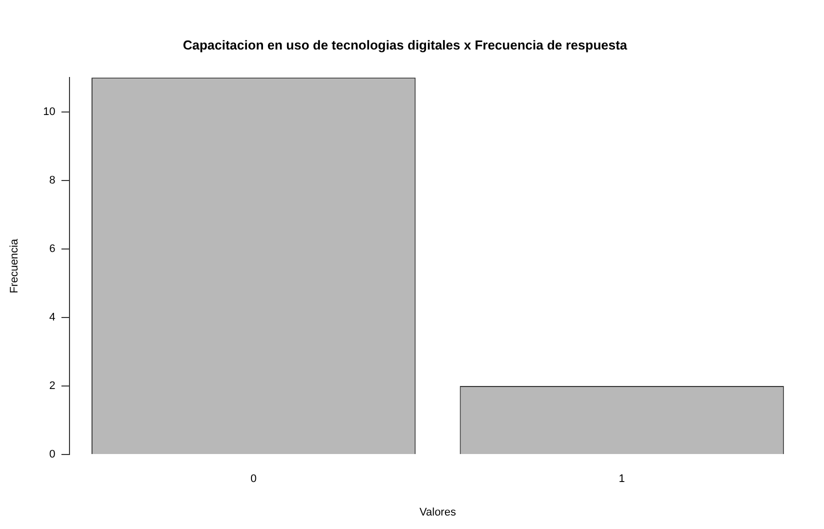  What do you see at coordinates (437, 512) in the screenshot?
I see `x-axis-title: Valores` at bounding box center [437, 512].